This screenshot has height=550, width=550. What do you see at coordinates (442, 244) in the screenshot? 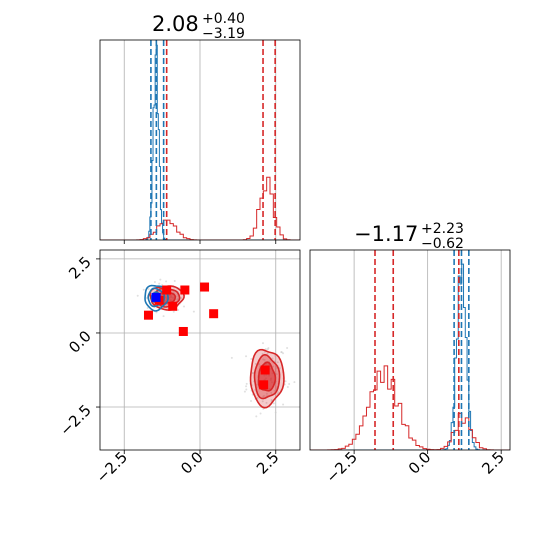
I see `title-param2-minus: −0.62` at bounding box center [442, 244].